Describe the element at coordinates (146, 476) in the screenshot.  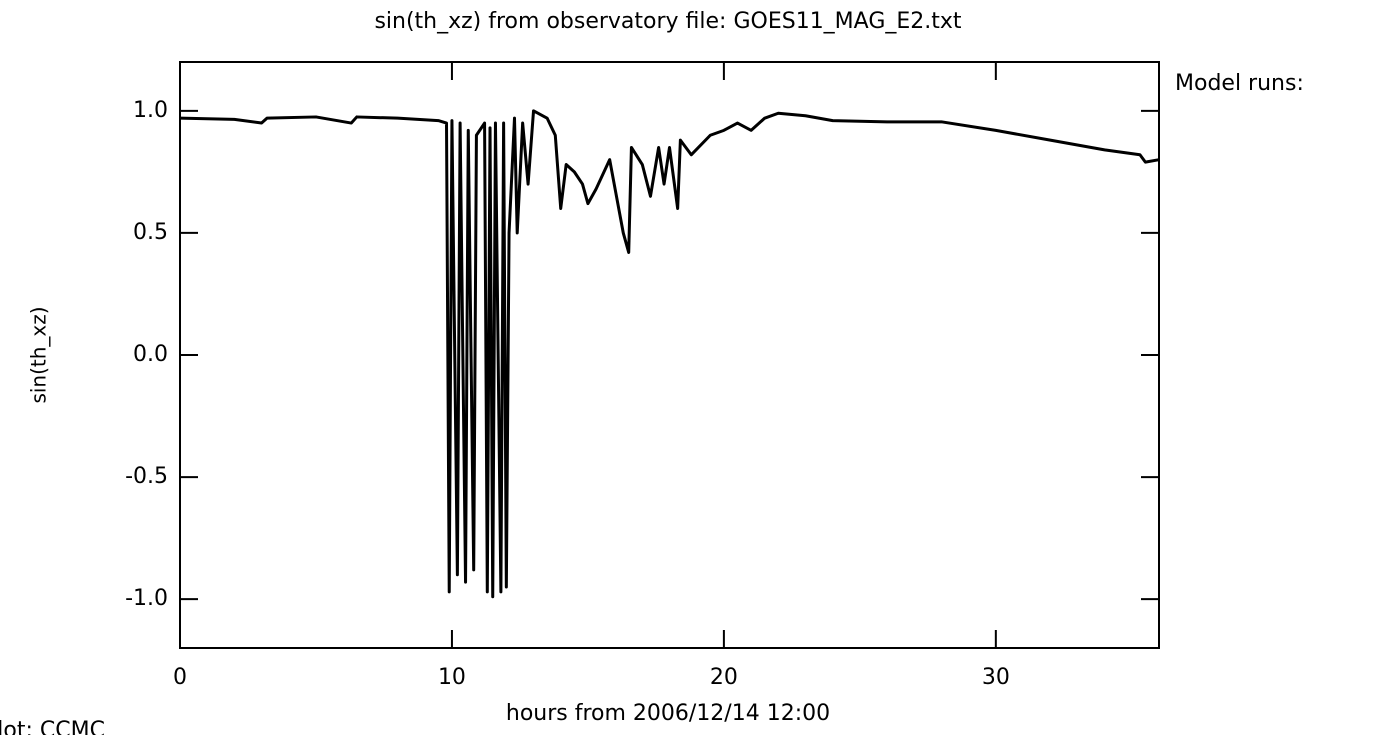
I see `y-tick-label: -0.5` at that location.